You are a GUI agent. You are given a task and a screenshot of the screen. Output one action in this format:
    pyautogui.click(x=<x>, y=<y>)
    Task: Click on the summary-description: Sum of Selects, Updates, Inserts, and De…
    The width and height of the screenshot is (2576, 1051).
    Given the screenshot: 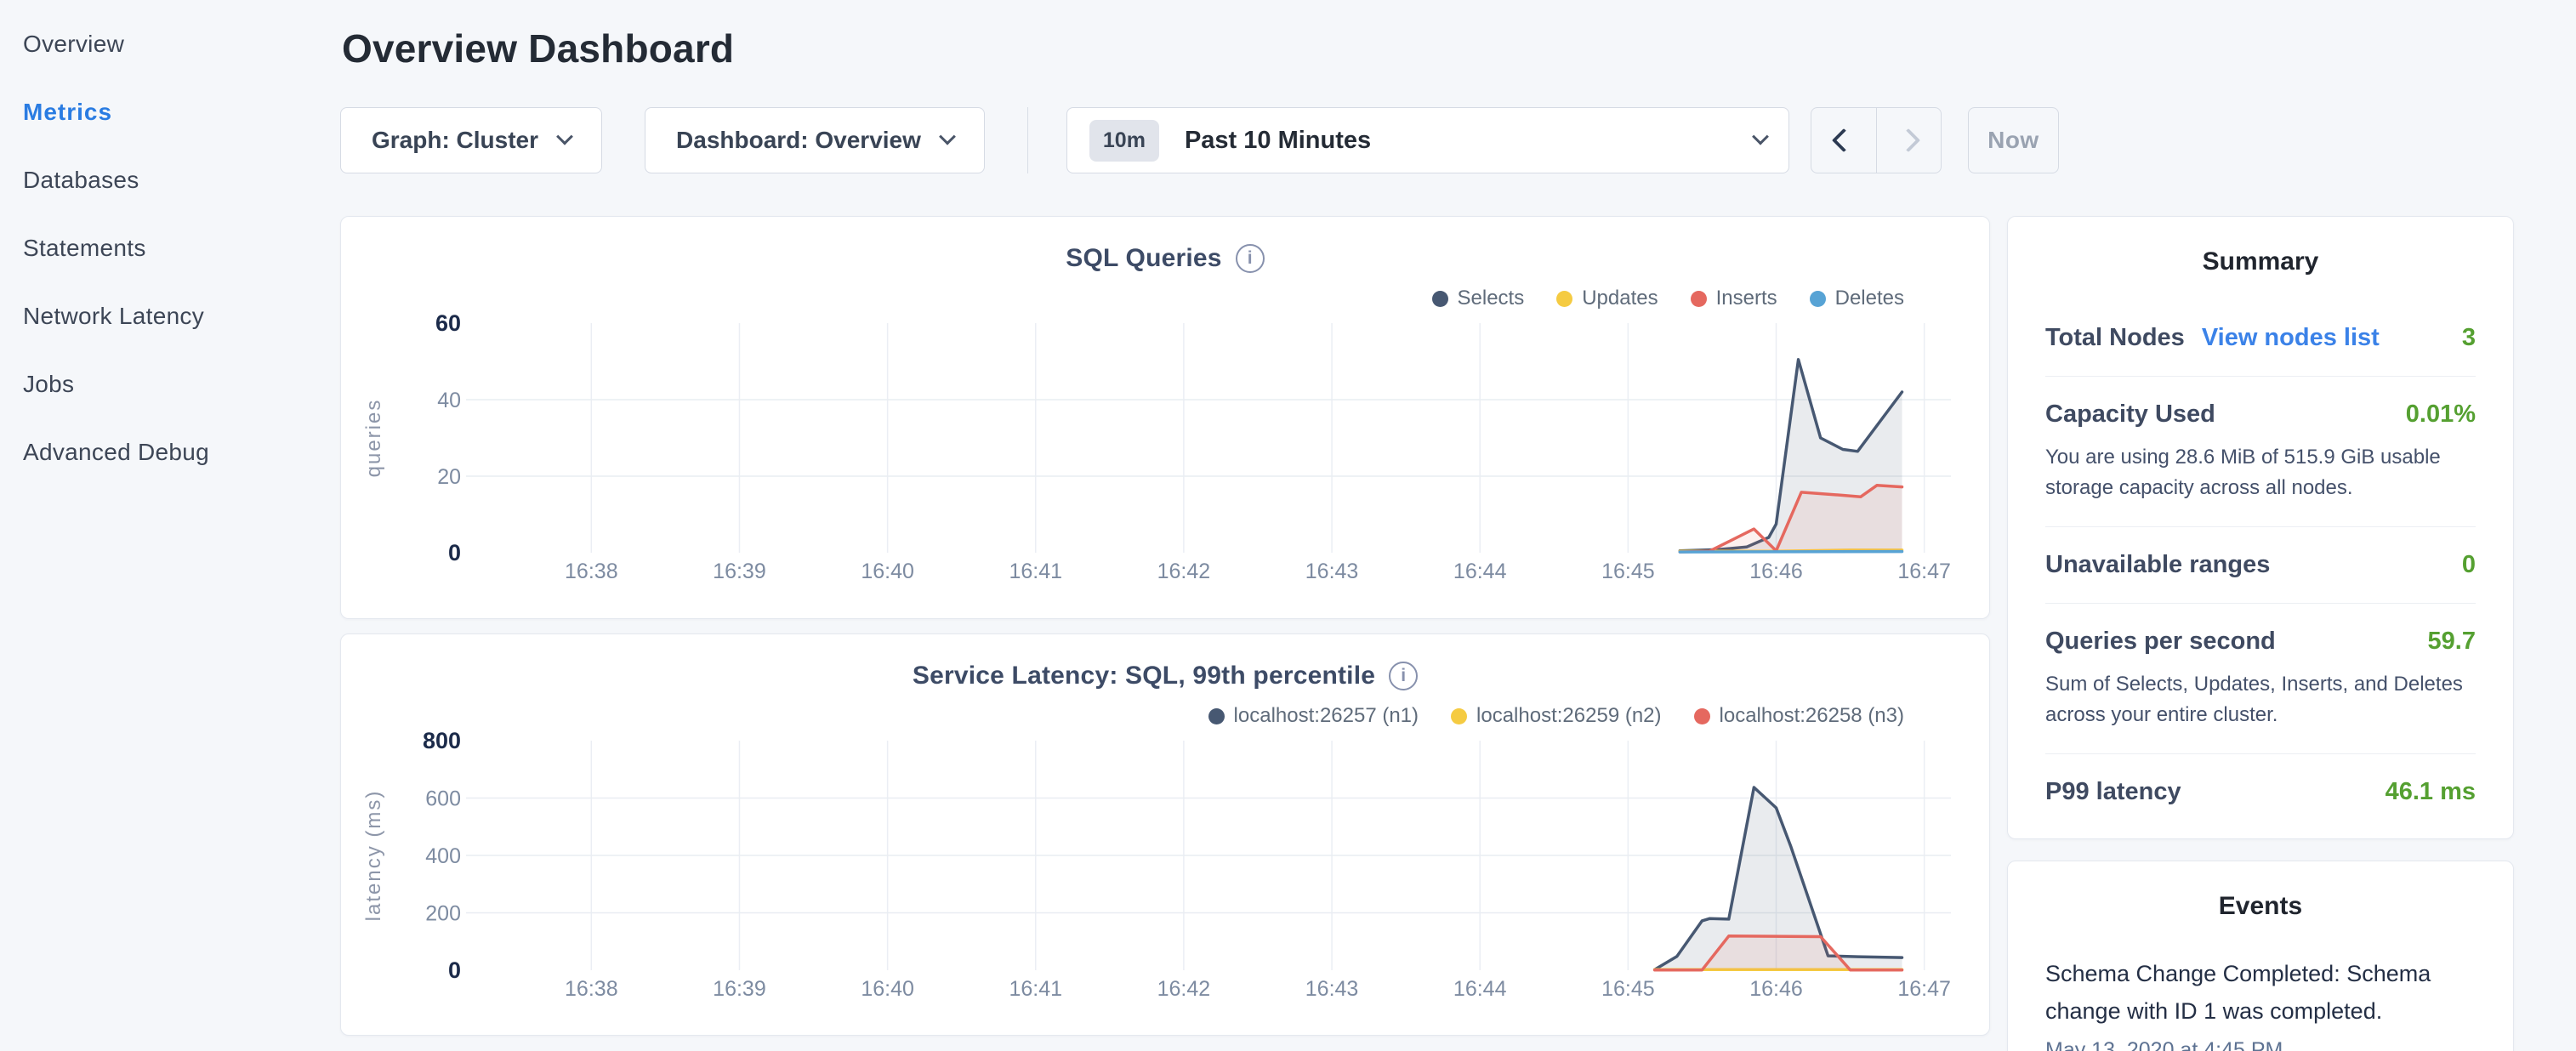 What is the action you would take?
    pyautogui.click(x=2254, y=700)
    